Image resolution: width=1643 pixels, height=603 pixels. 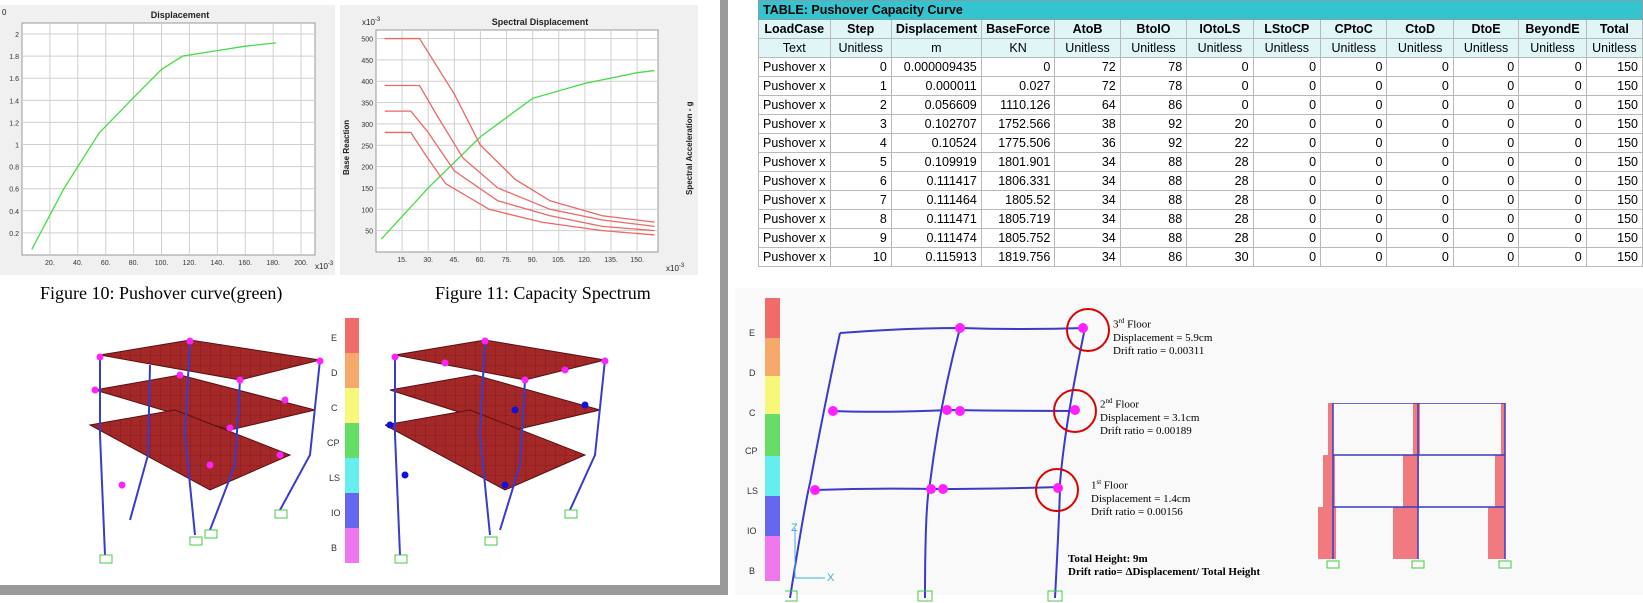 I want to click on table-cell: 0.102707, so click(x=936, y=124).